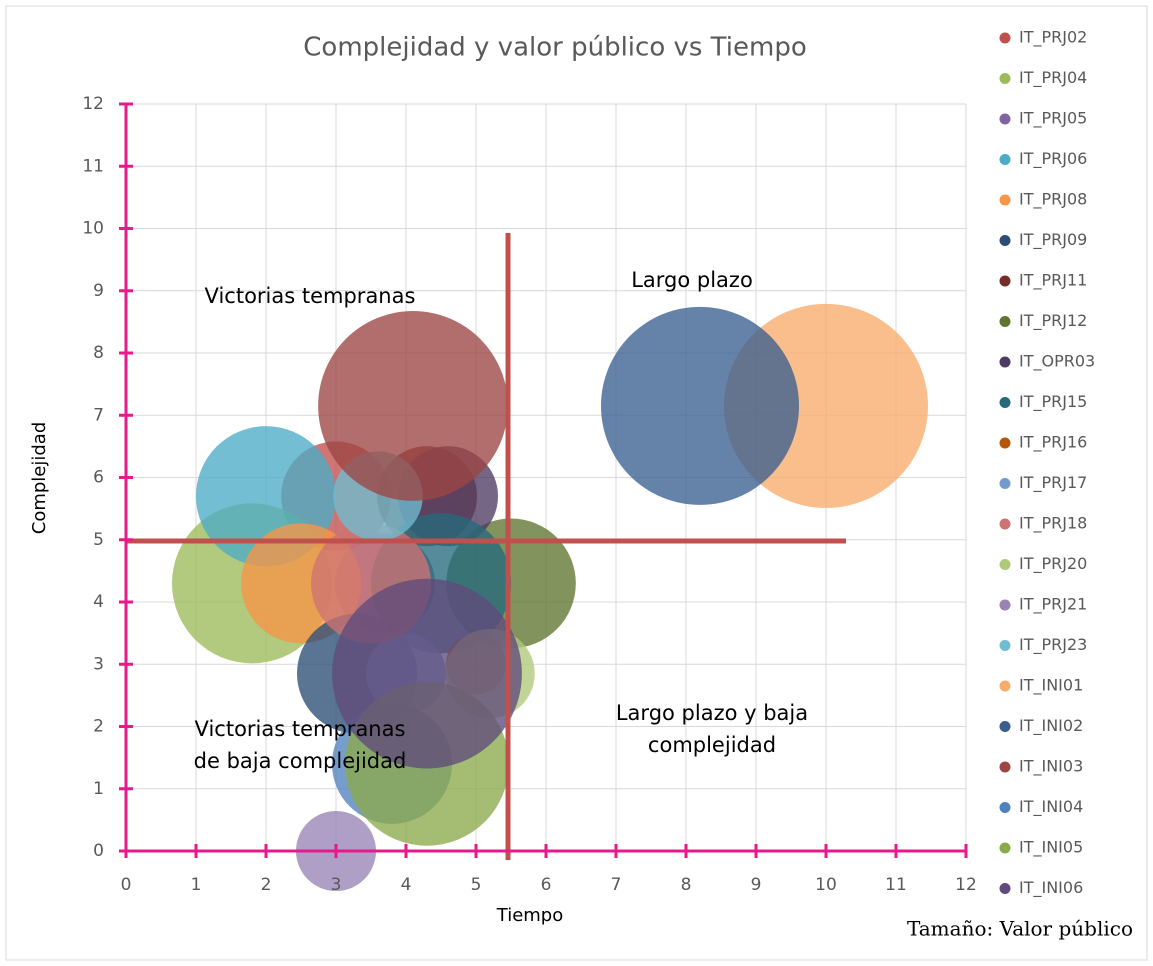  Describe the element at coordinates (1053, 483) in the screenshot. I see `legend-label: IT_PRJ17` at that location.